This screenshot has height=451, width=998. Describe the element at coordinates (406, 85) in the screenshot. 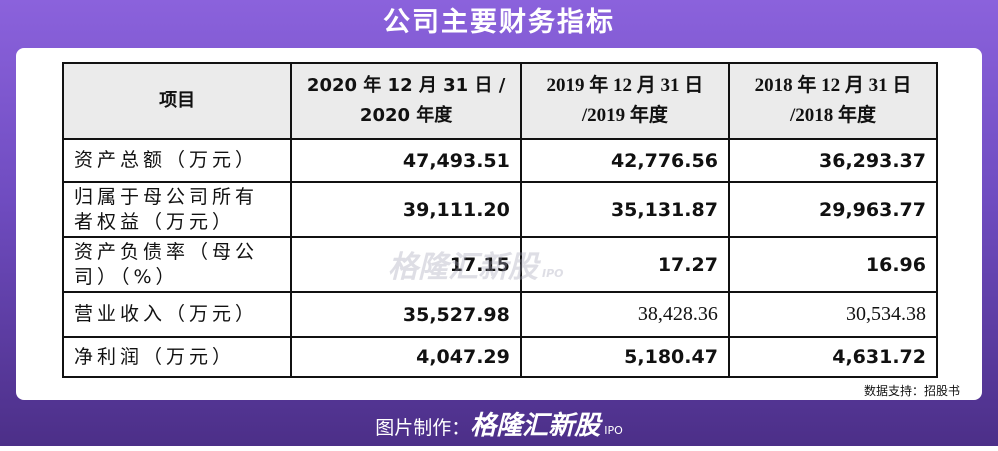

I see `header-line: 2020 年 12 月 31 日 /` at that location.